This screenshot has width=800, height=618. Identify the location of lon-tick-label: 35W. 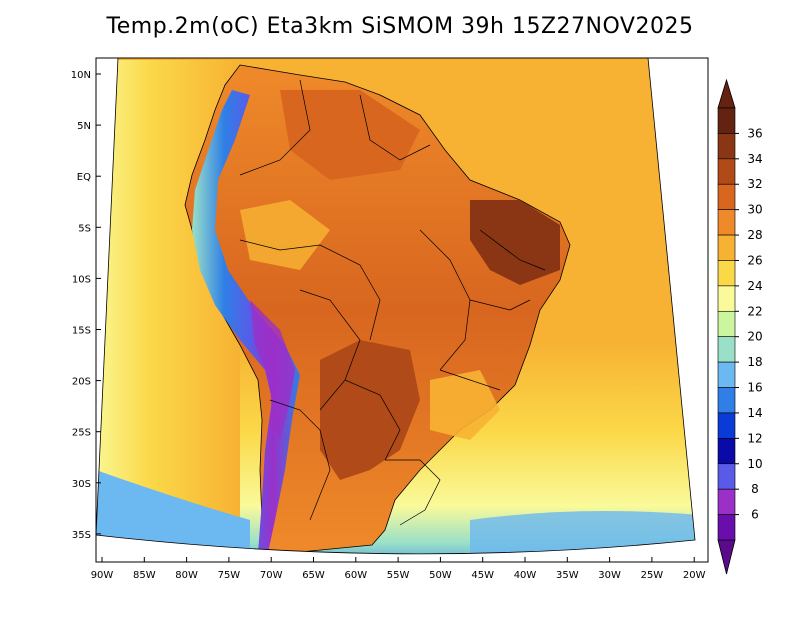
(567, 575).